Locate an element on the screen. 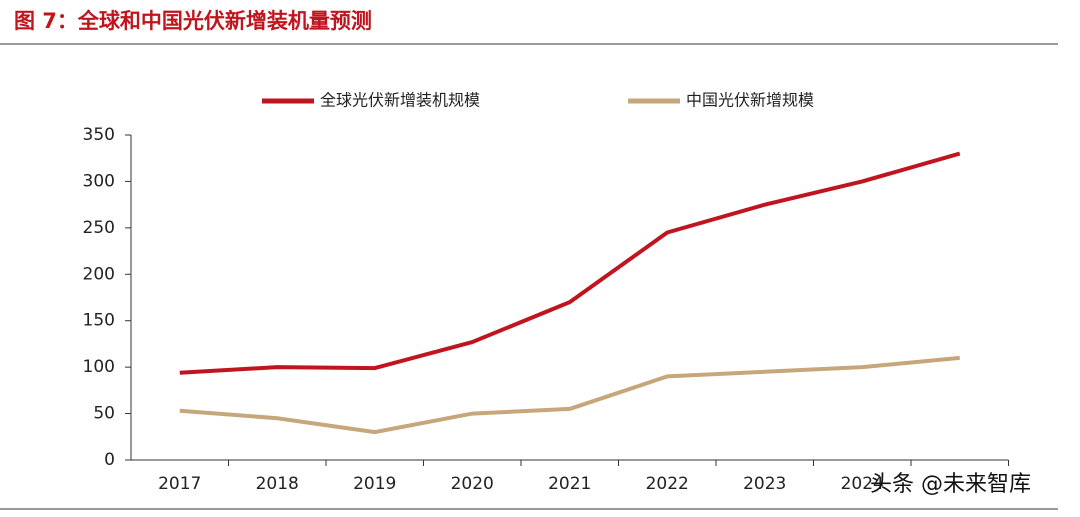 This screenshot has height=517, width=1080. y-tick-label: 350 is located at coordinates (99, 135).